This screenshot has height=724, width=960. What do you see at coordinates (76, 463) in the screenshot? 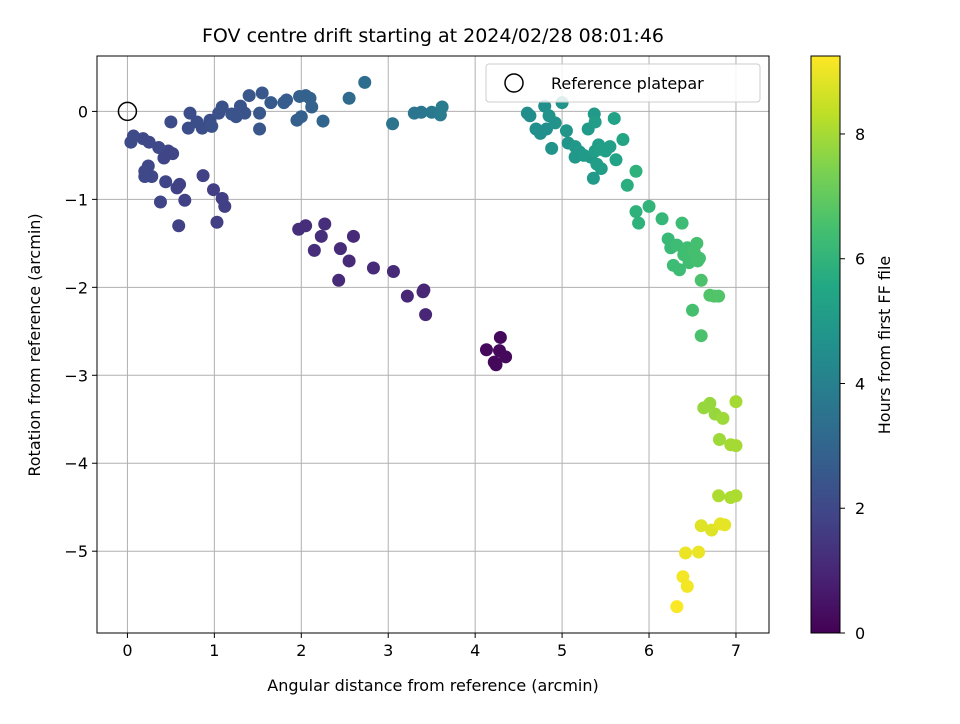
I see `y-tick-label: −4` at bounding box center [76, 463].